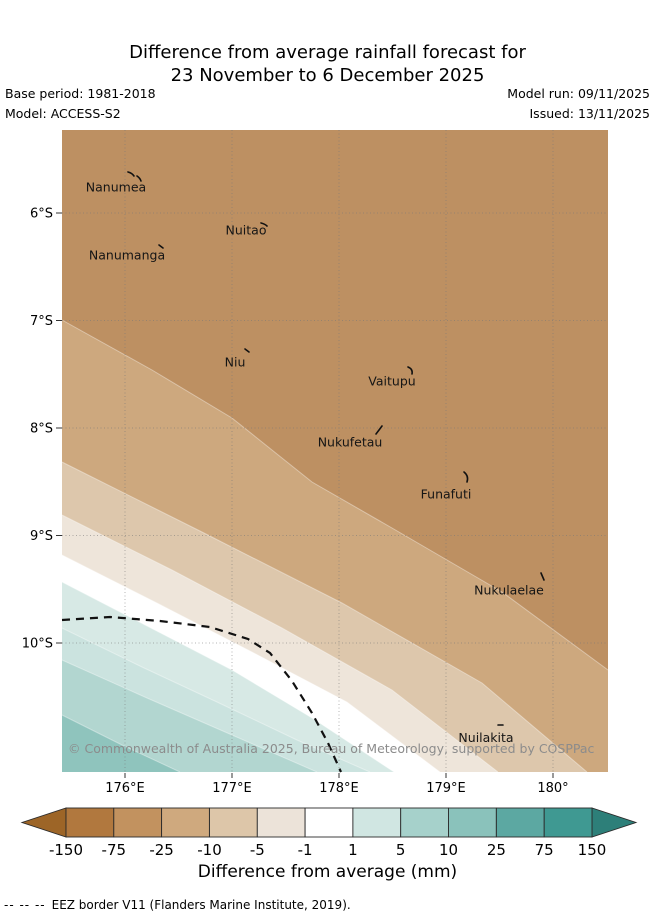 The width and height of the screenshot is (655, 919). What do you see at coordinates (134, 176) in the screenshot?
I see `island-marker-nanumea` at bounding box center [134, 176].